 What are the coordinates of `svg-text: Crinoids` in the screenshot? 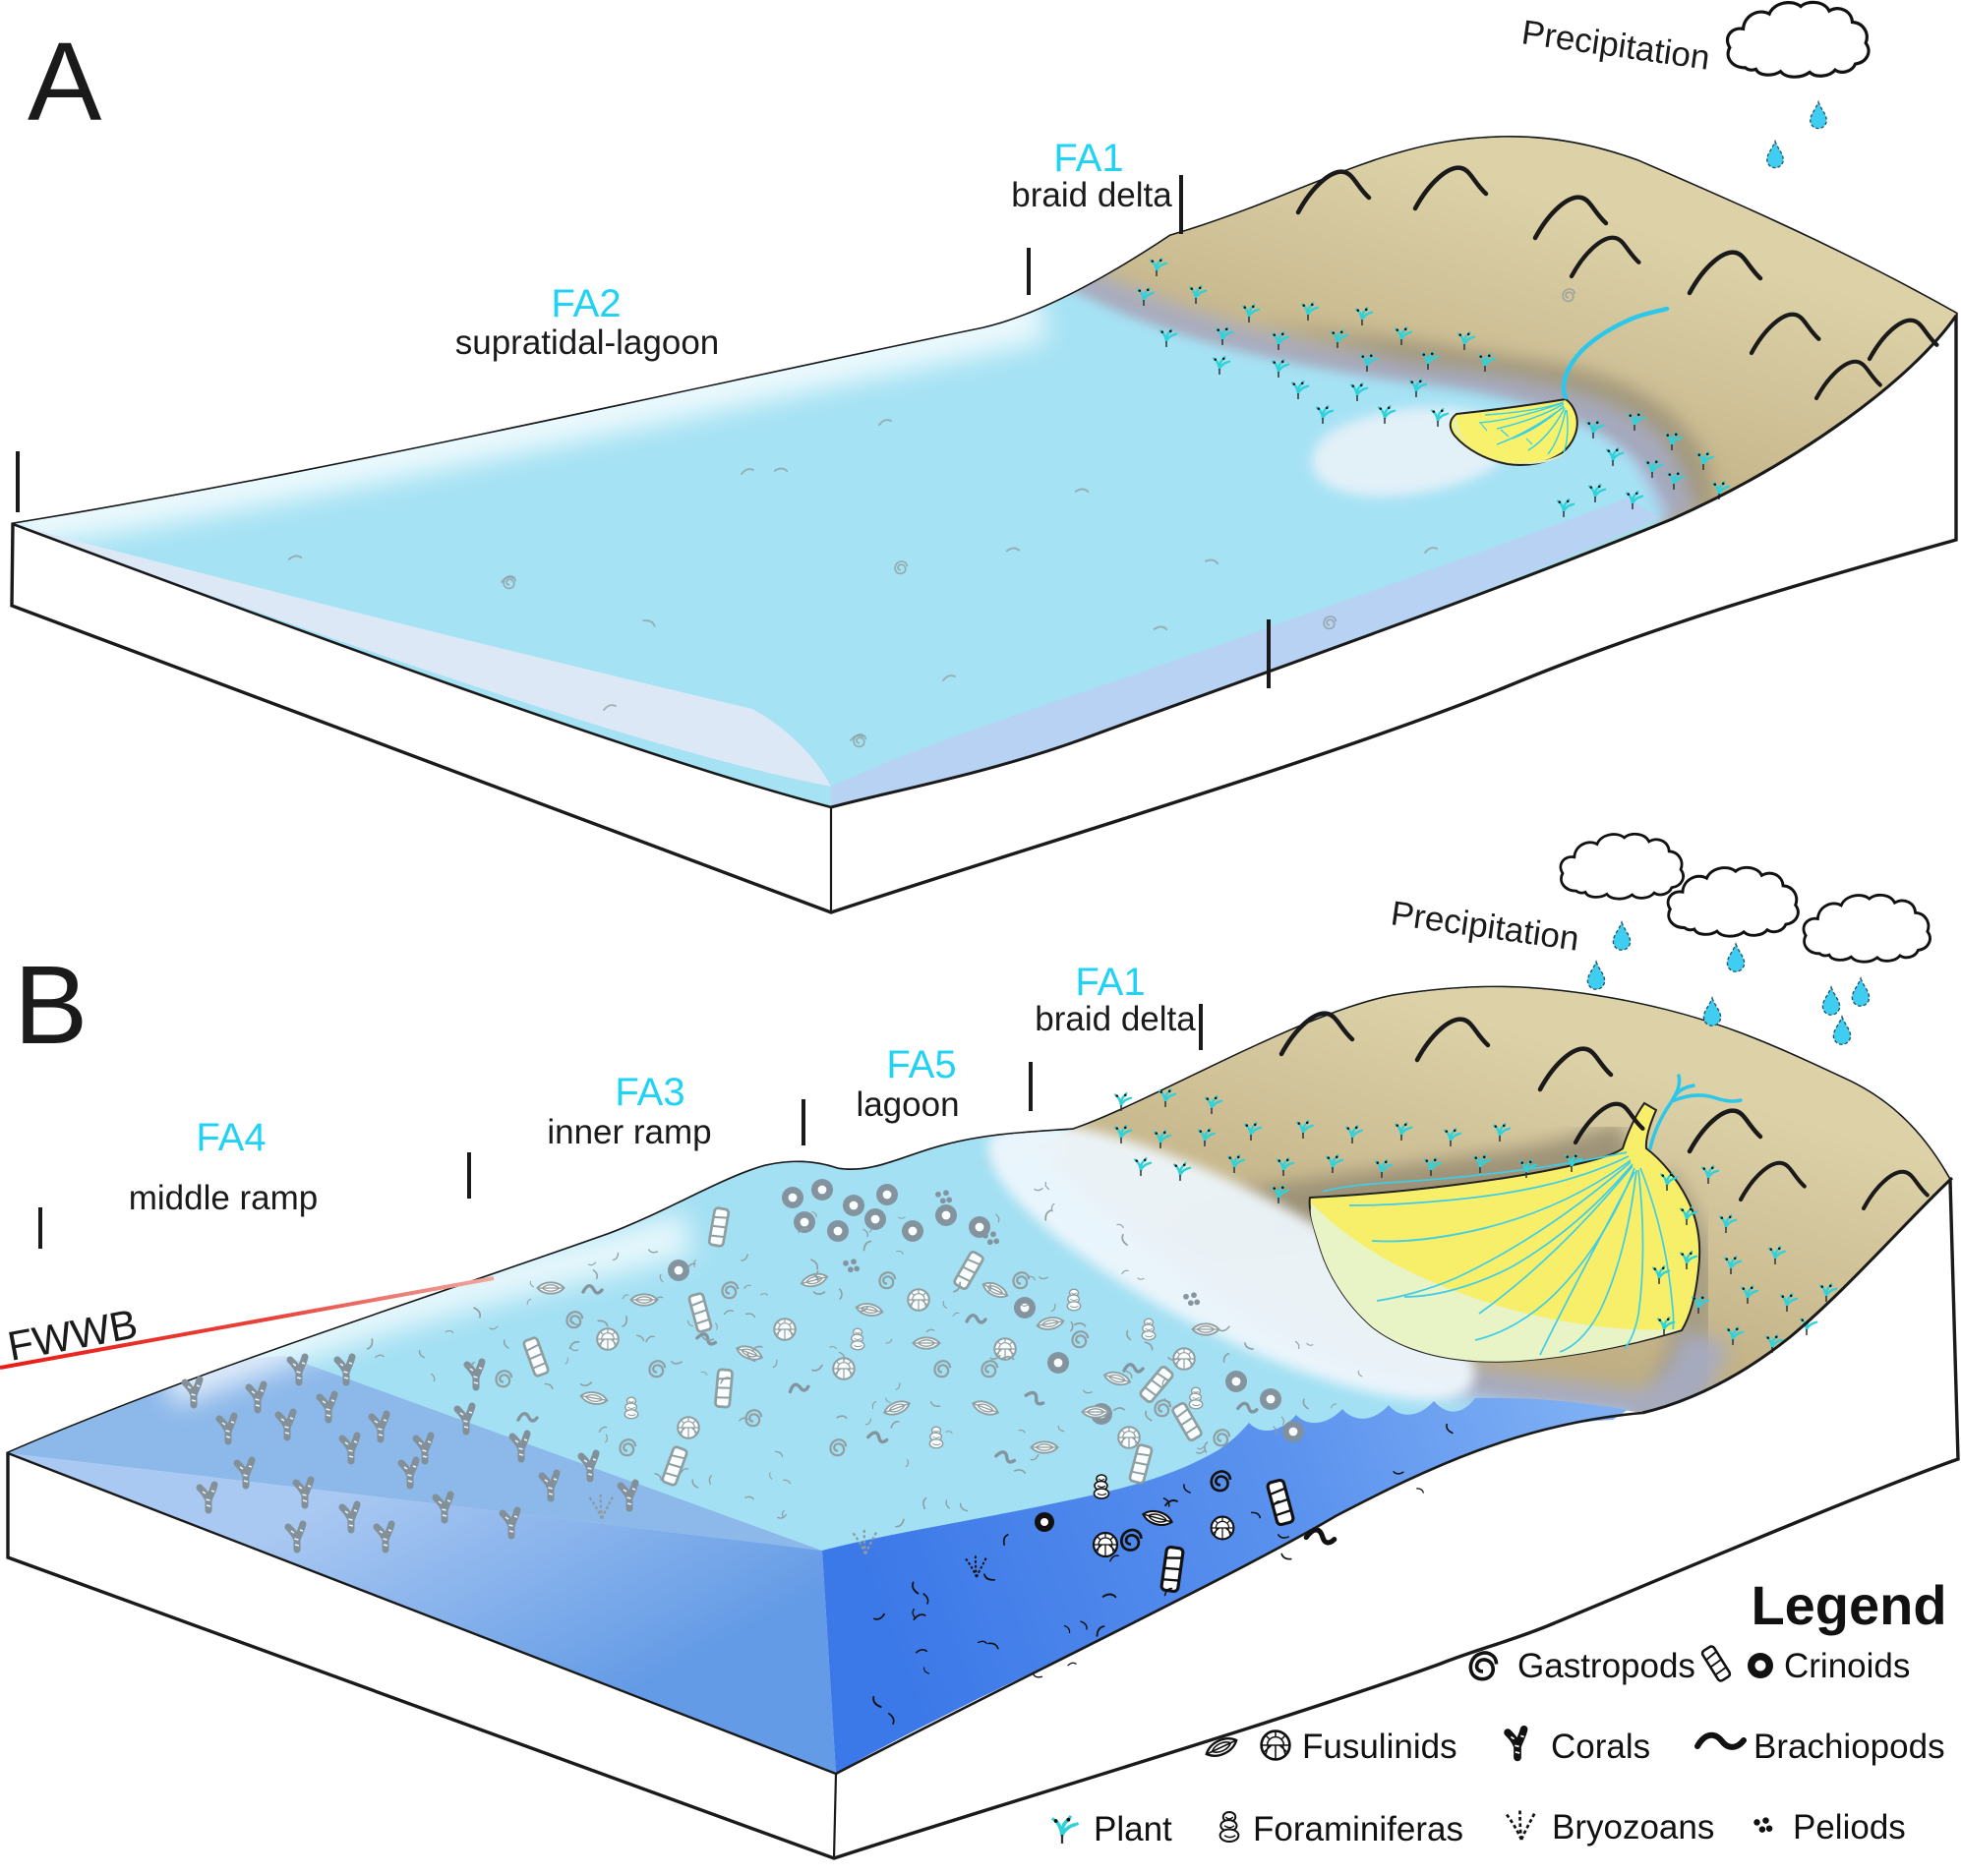 It's located at (1847, 1666).